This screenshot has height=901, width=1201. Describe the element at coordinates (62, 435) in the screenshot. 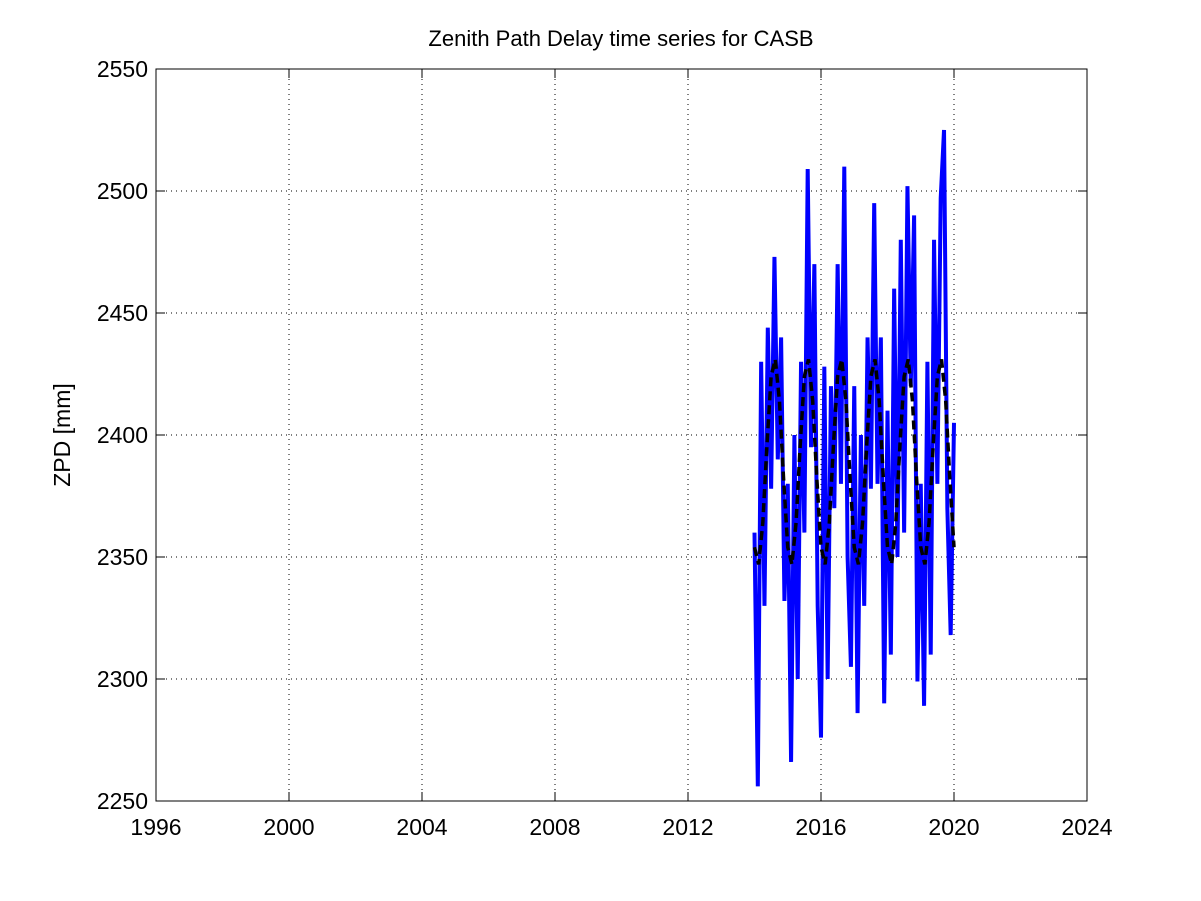

I see `y-axis-label: ZPD [mm]` at that location.